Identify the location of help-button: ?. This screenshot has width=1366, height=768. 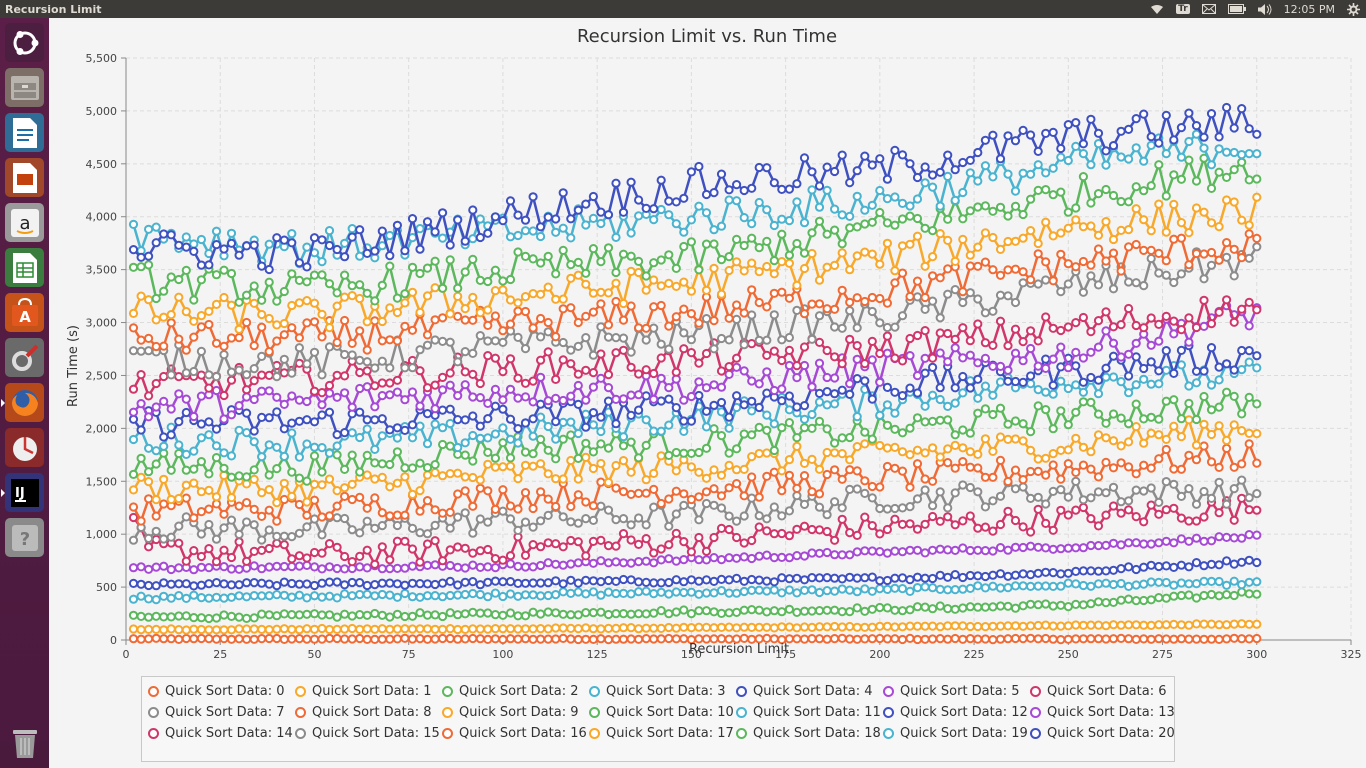
(24, 537).